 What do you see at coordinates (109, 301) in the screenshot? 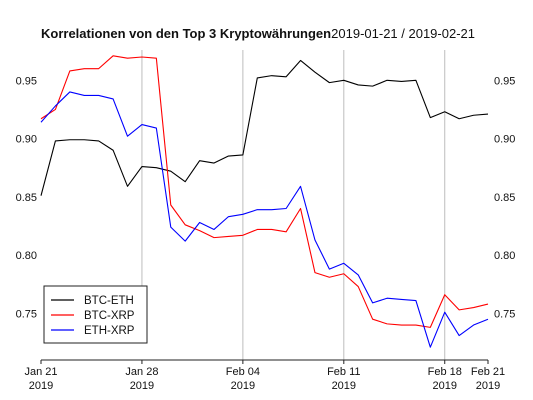
I see `legend-label-btc-eth: BTC-ETH` at bounding box center [109, 301].